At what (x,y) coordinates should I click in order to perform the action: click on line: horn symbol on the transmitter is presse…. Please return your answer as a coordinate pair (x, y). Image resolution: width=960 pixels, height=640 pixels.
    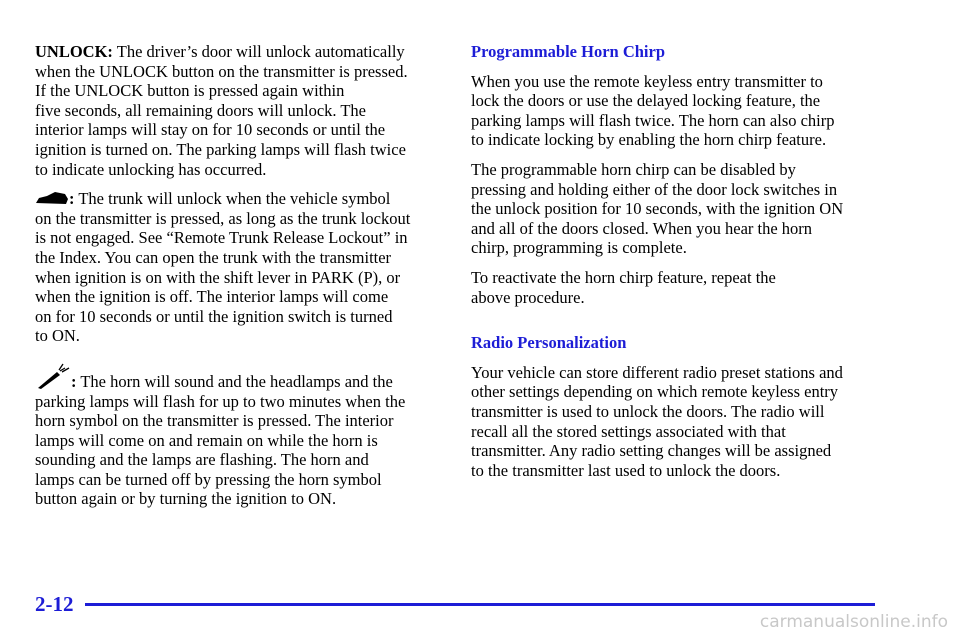
    Looking at the image, I should click on (214, 421).